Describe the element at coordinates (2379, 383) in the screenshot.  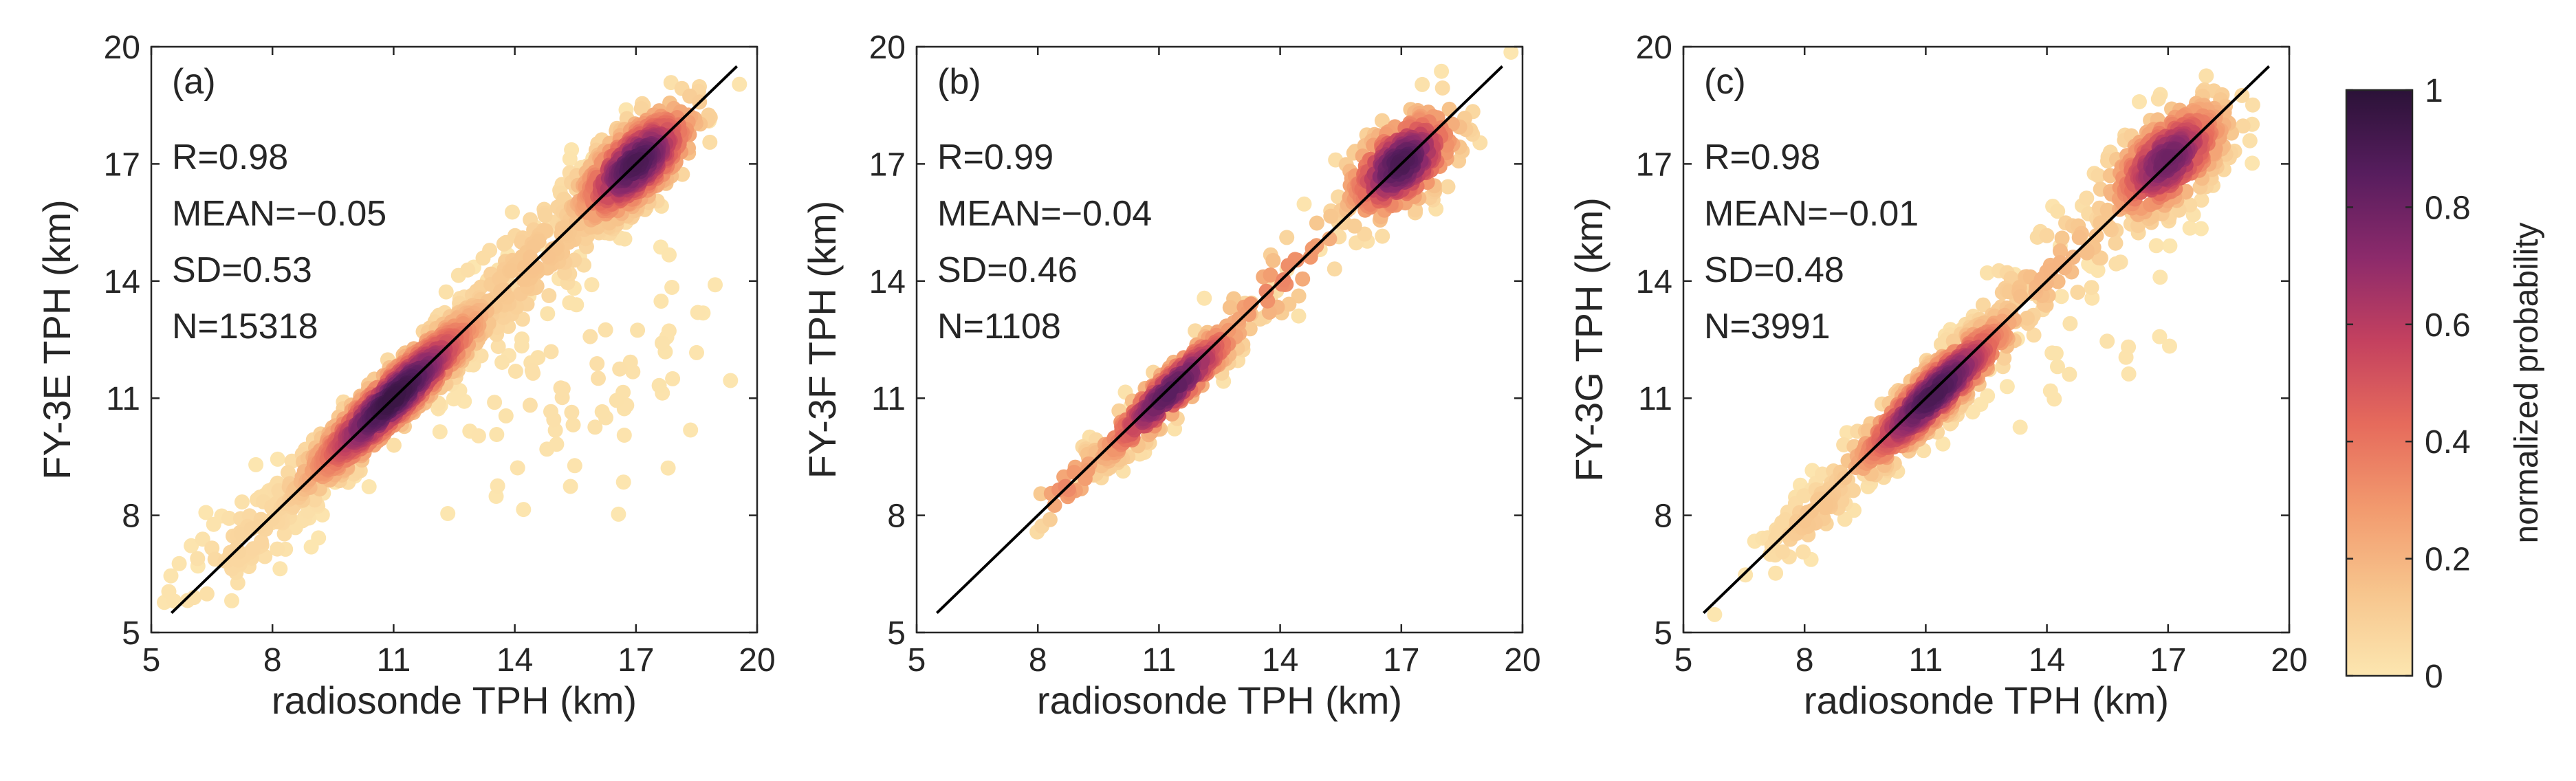
I see `colorbar-gradient` at that location.